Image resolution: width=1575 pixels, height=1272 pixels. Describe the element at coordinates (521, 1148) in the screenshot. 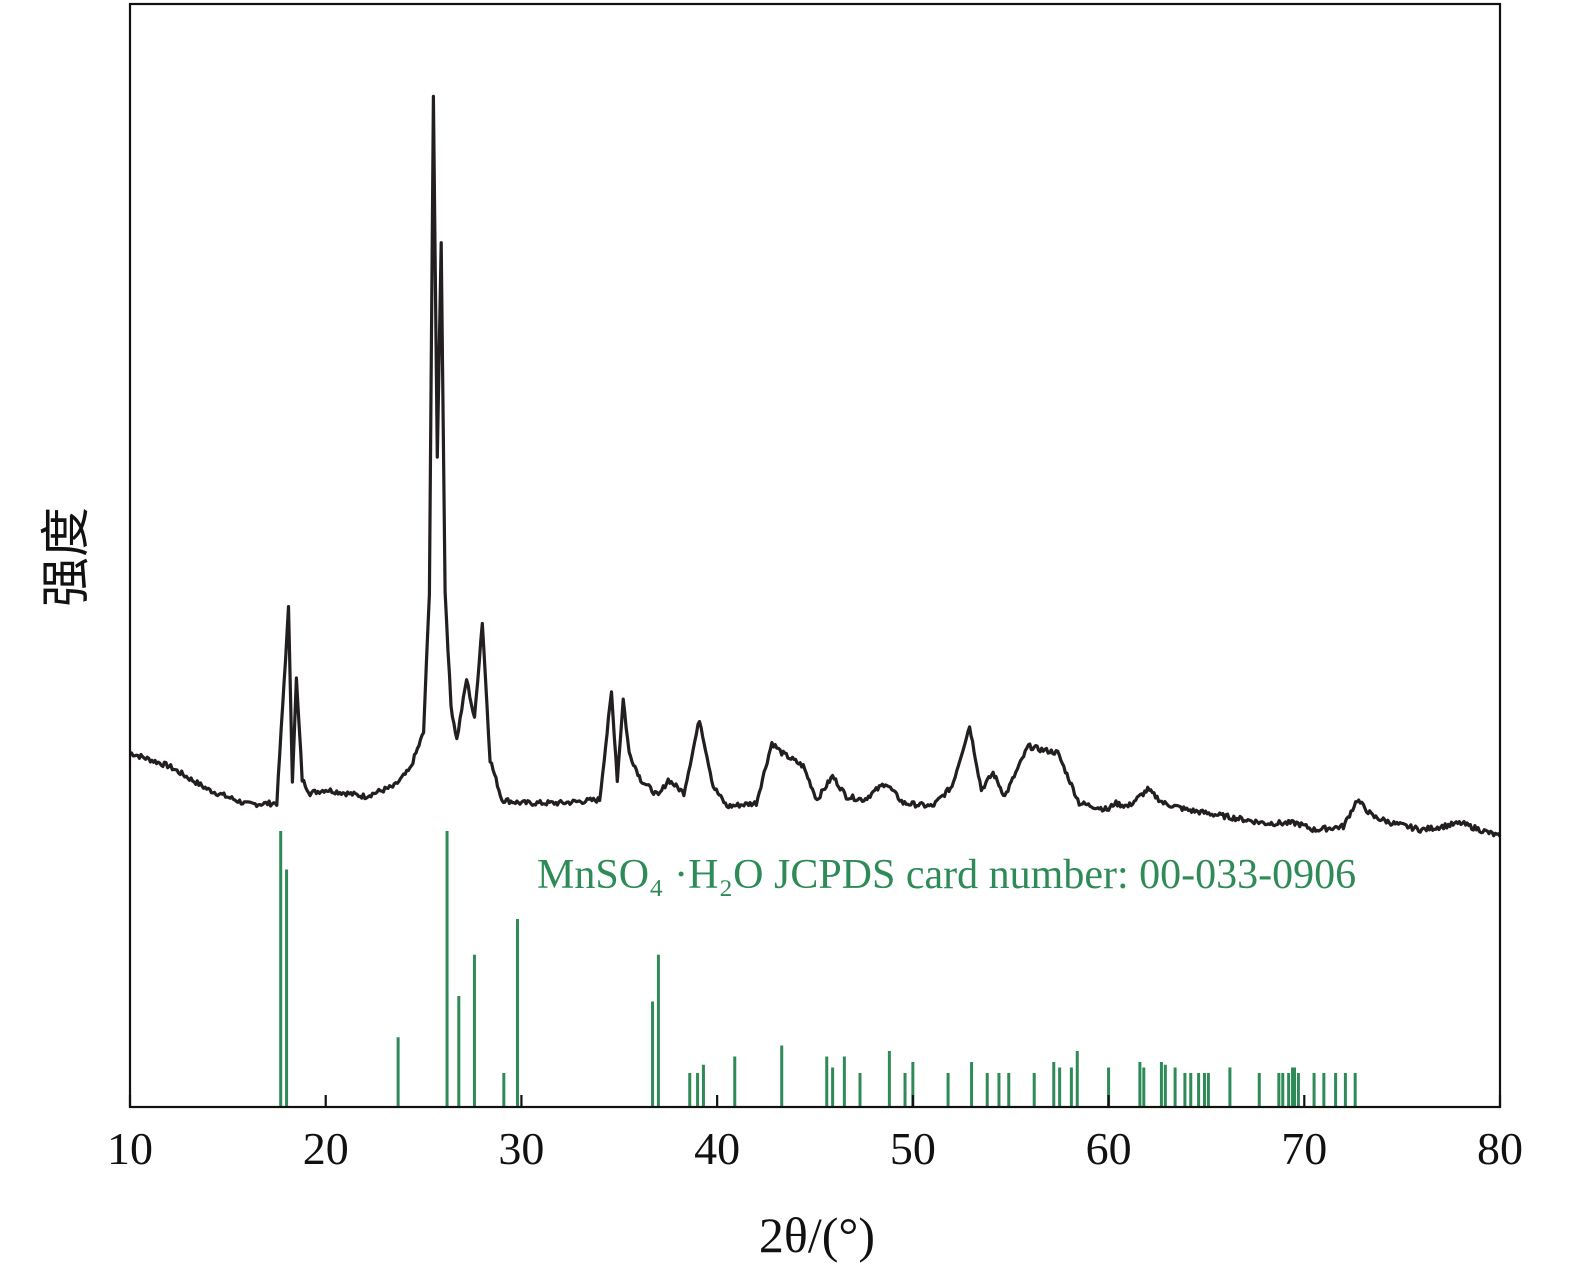

I see `x-tick-label: 30` at that location.